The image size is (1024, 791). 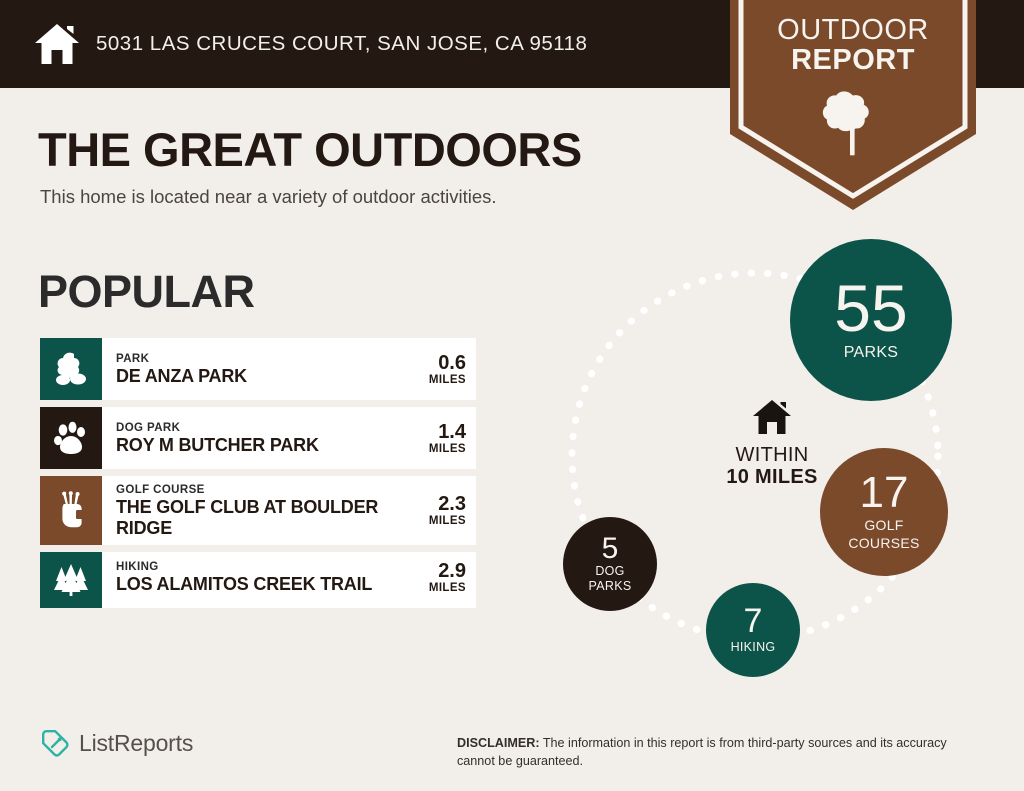 I want to click on golf-bag-icon, so click(x=71, y=510).